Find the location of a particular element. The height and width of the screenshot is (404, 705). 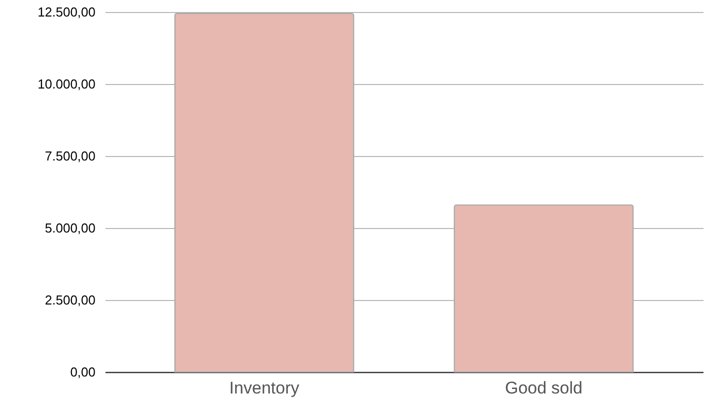

y-tick-label: 0,00 is located at coordinates (83, 372).